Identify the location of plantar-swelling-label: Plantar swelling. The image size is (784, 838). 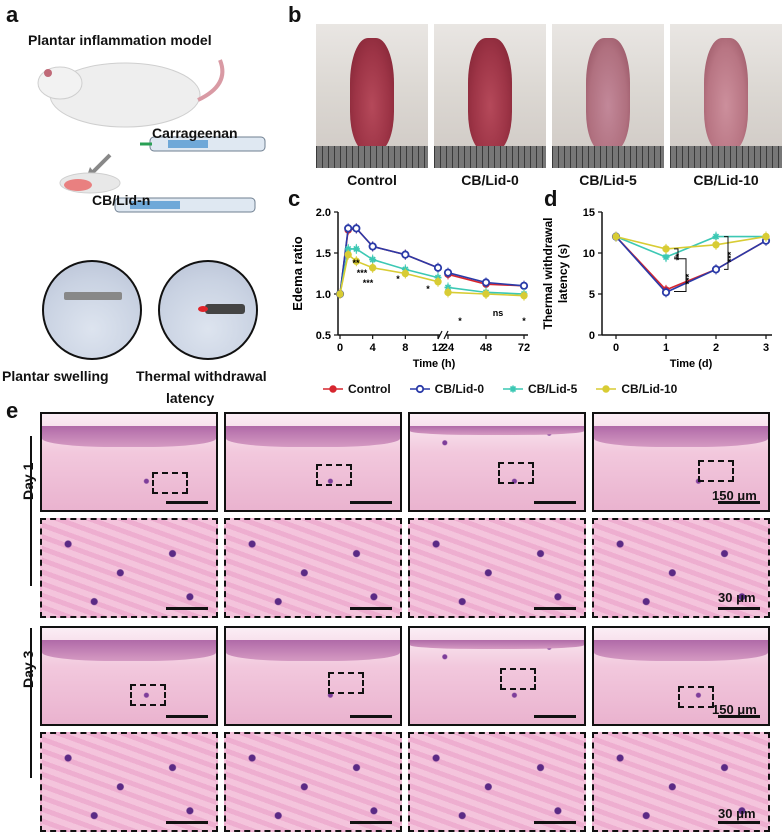
(55, 376).